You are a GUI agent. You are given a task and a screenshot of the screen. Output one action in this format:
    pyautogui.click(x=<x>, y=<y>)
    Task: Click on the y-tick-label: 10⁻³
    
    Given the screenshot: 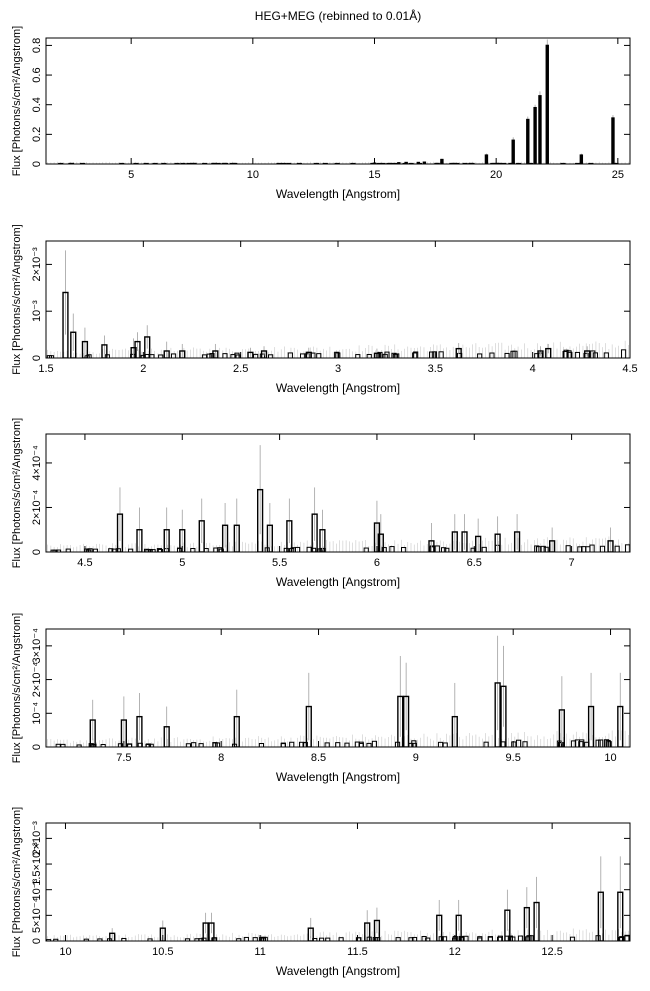 What is the action you would take?
    pyautogui.click(x=37, y=890)
    